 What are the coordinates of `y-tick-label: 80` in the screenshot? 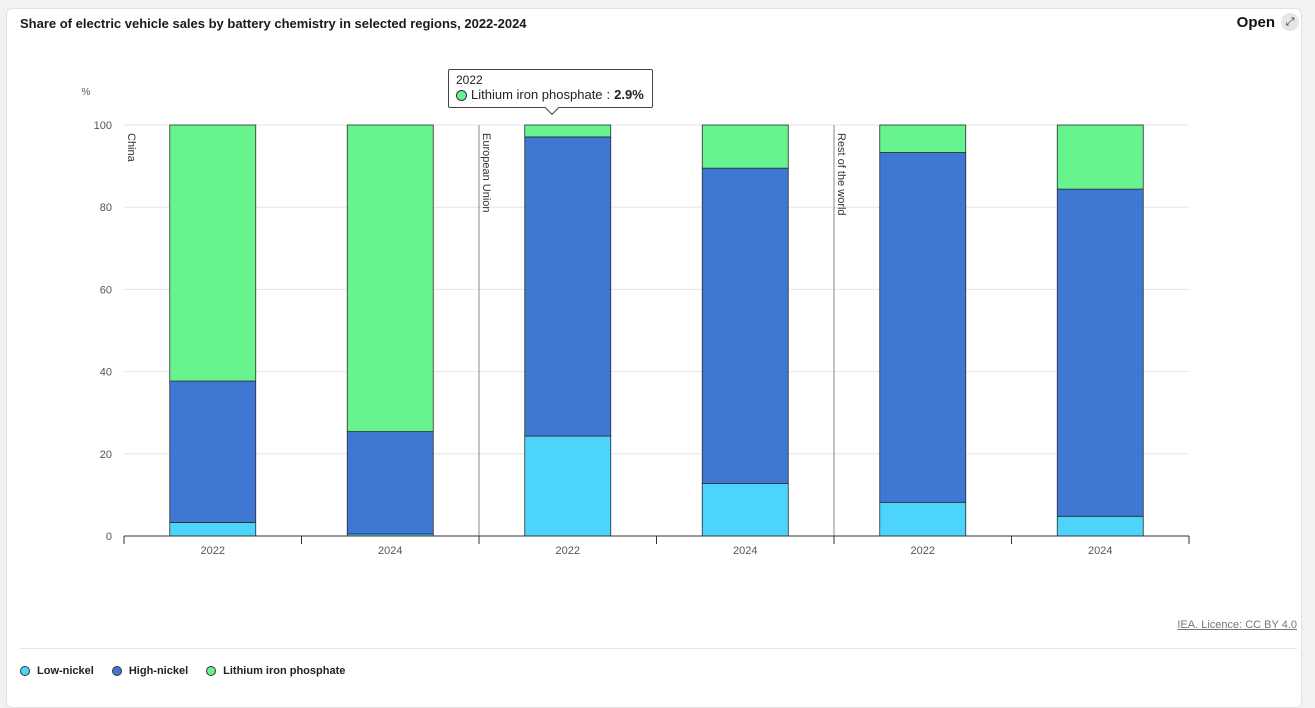 It's located at (106, 208).